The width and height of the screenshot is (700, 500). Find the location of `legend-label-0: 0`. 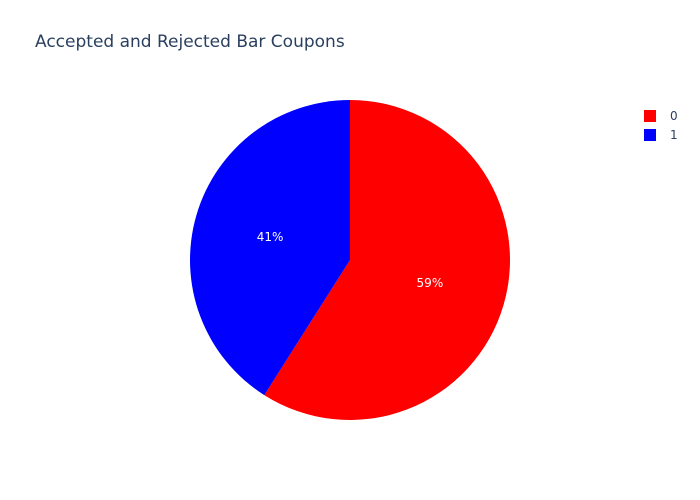

legend-label-0: 0 is located at coordinates (674, 115).